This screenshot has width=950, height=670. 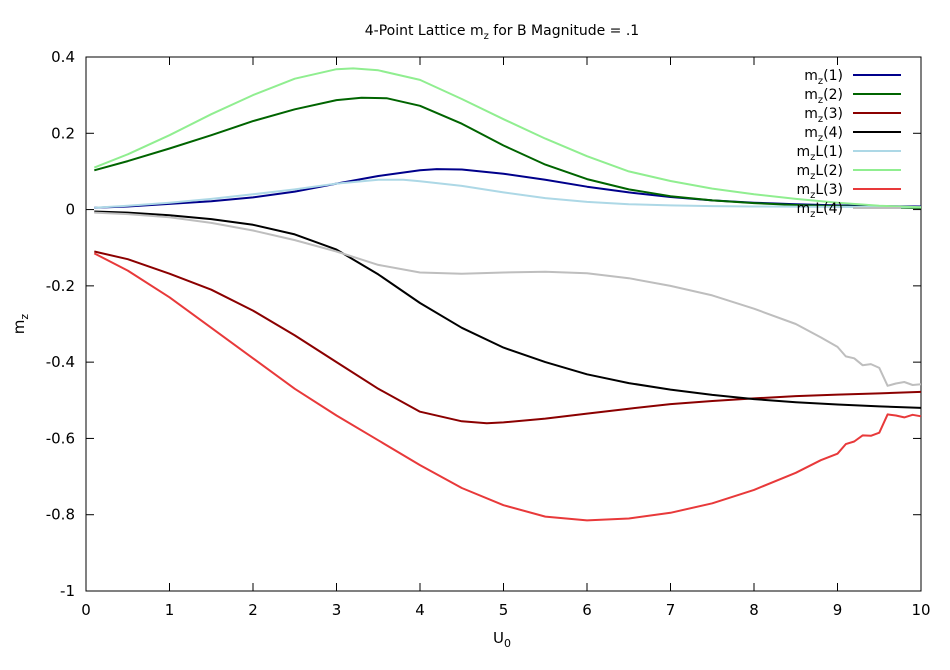 I want to click on x-axis-label: U0, so click(x=502, y=639).